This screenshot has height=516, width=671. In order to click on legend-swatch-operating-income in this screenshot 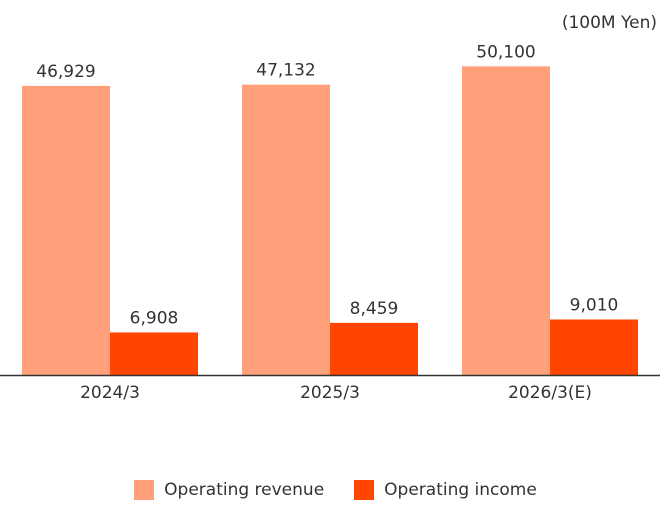, I will do `click(364, 490)`.